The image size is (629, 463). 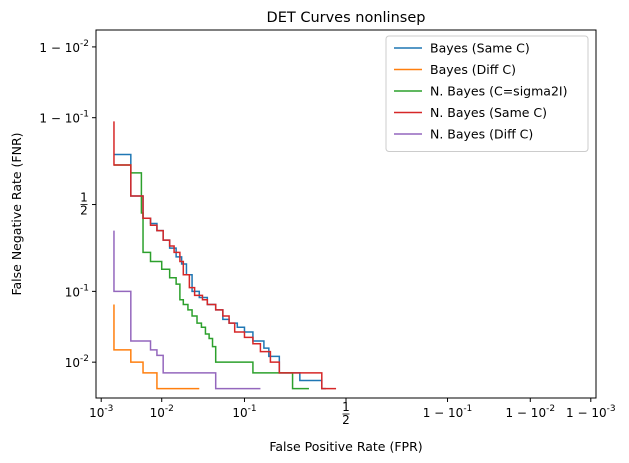 I want to click on legend-box, so click(x=487, y=93).